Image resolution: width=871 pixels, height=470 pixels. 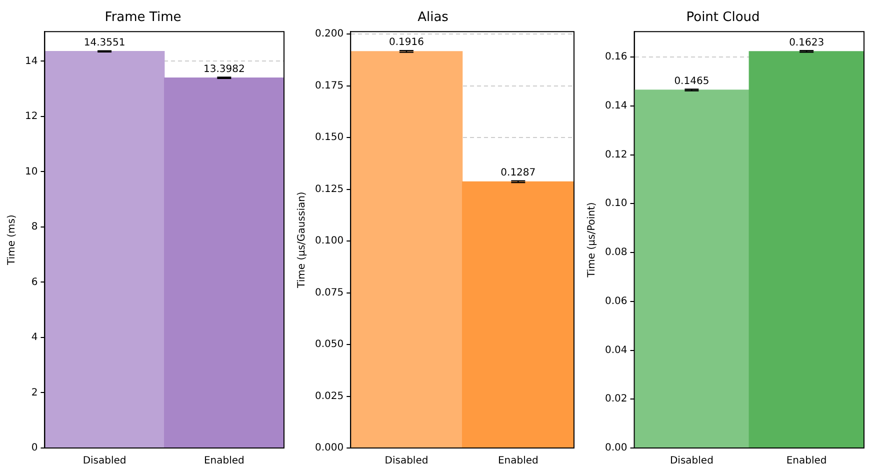 I want to click on y-tick-label: 0.025, so click(x=329, y=396).